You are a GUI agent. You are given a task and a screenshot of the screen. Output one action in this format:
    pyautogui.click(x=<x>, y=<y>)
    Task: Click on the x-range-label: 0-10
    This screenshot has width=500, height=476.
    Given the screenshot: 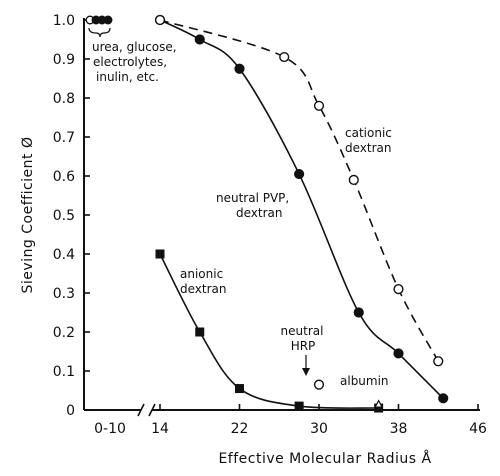 What is the action you would take?
    pyautogui.click(x=110, y=429)
    